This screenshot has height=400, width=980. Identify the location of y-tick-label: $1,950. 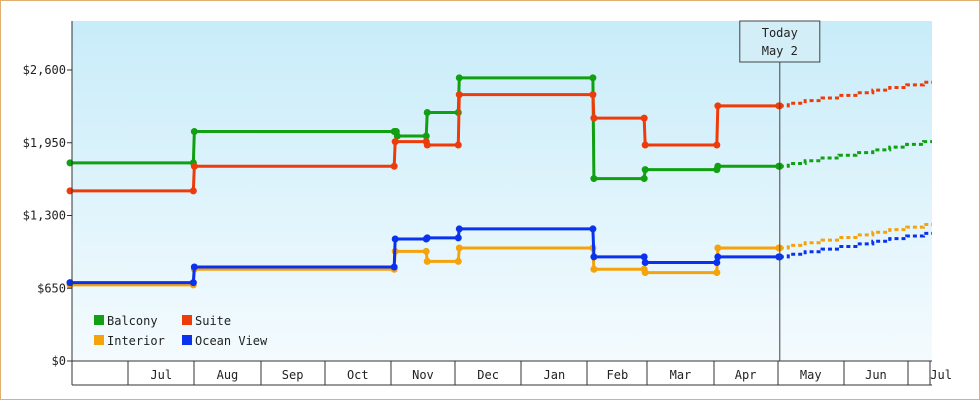
(44, 143).